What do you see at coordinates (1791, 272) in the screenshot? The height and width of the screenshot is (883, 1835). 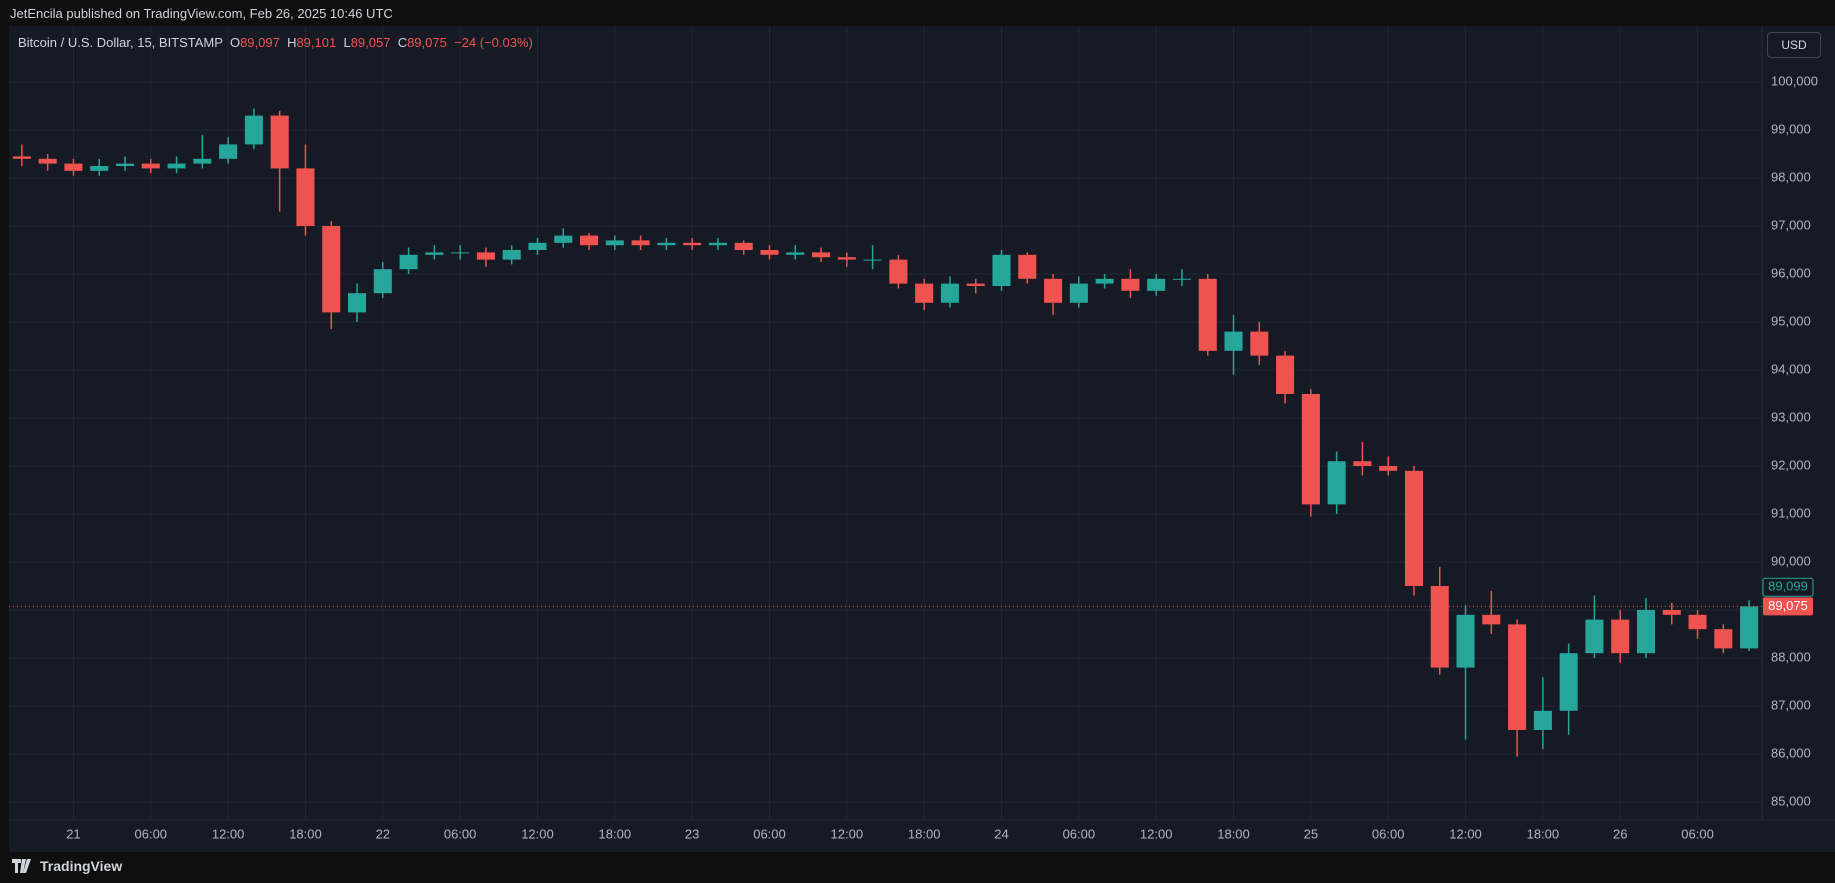 I see `y-tick-label: 96,000` at bounding box center [1791, 272].